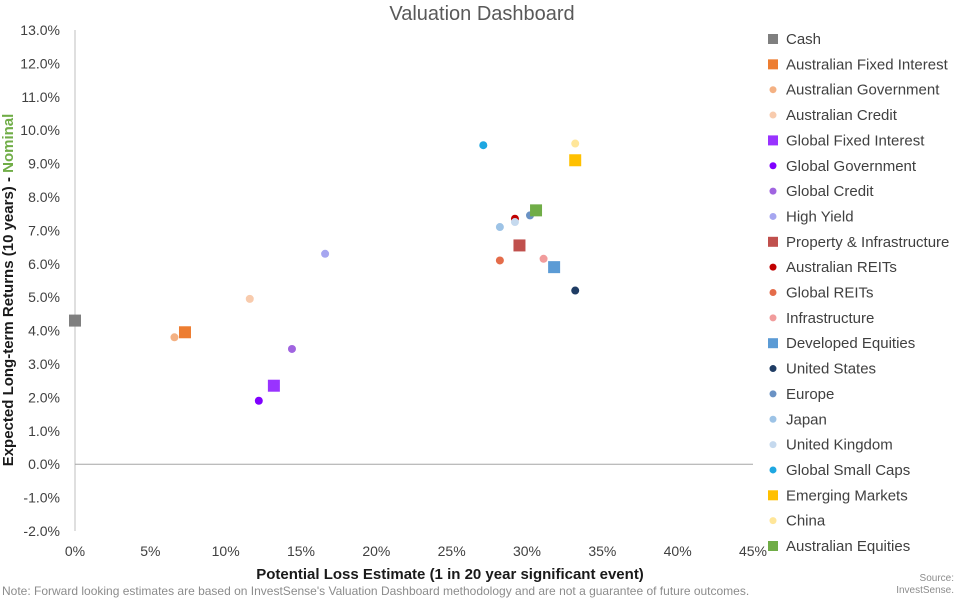 This screenshot has width=964, height=603. I want to click on x-tick-label: 35%, so click(602, 551).